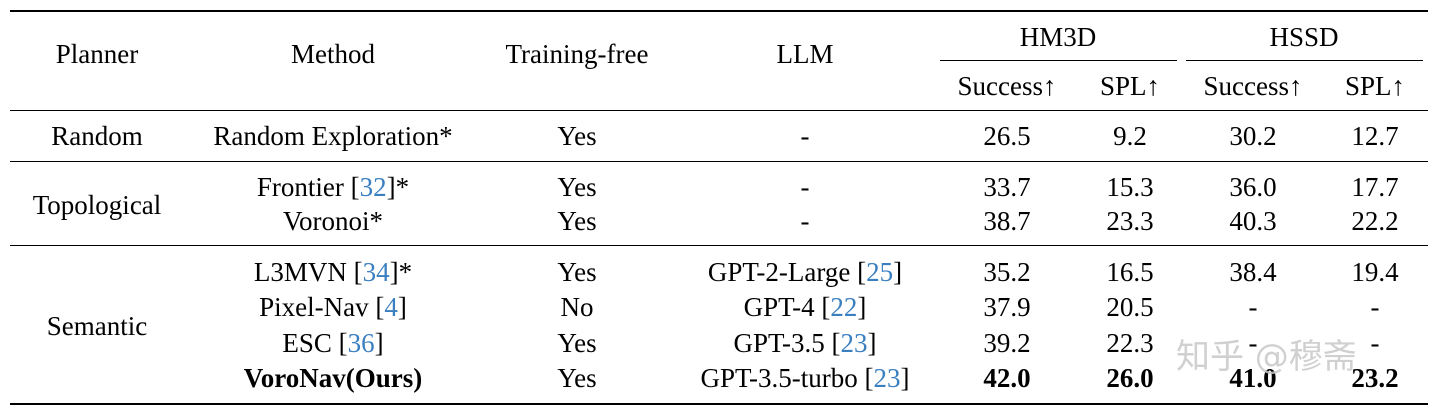  I want to click on citation-link: 36, so click(361, 343).